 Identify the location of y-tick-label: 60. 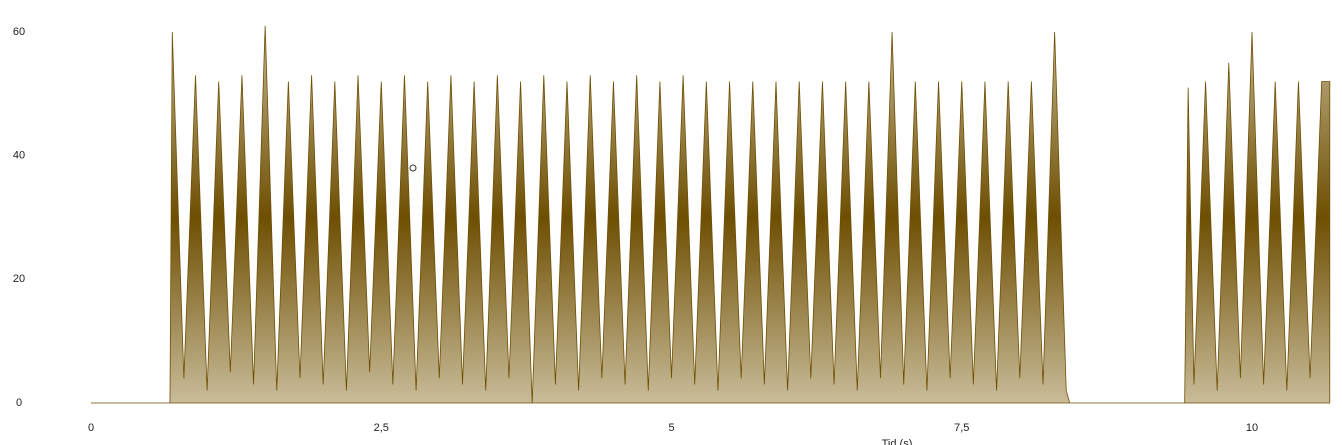
(19, 32).